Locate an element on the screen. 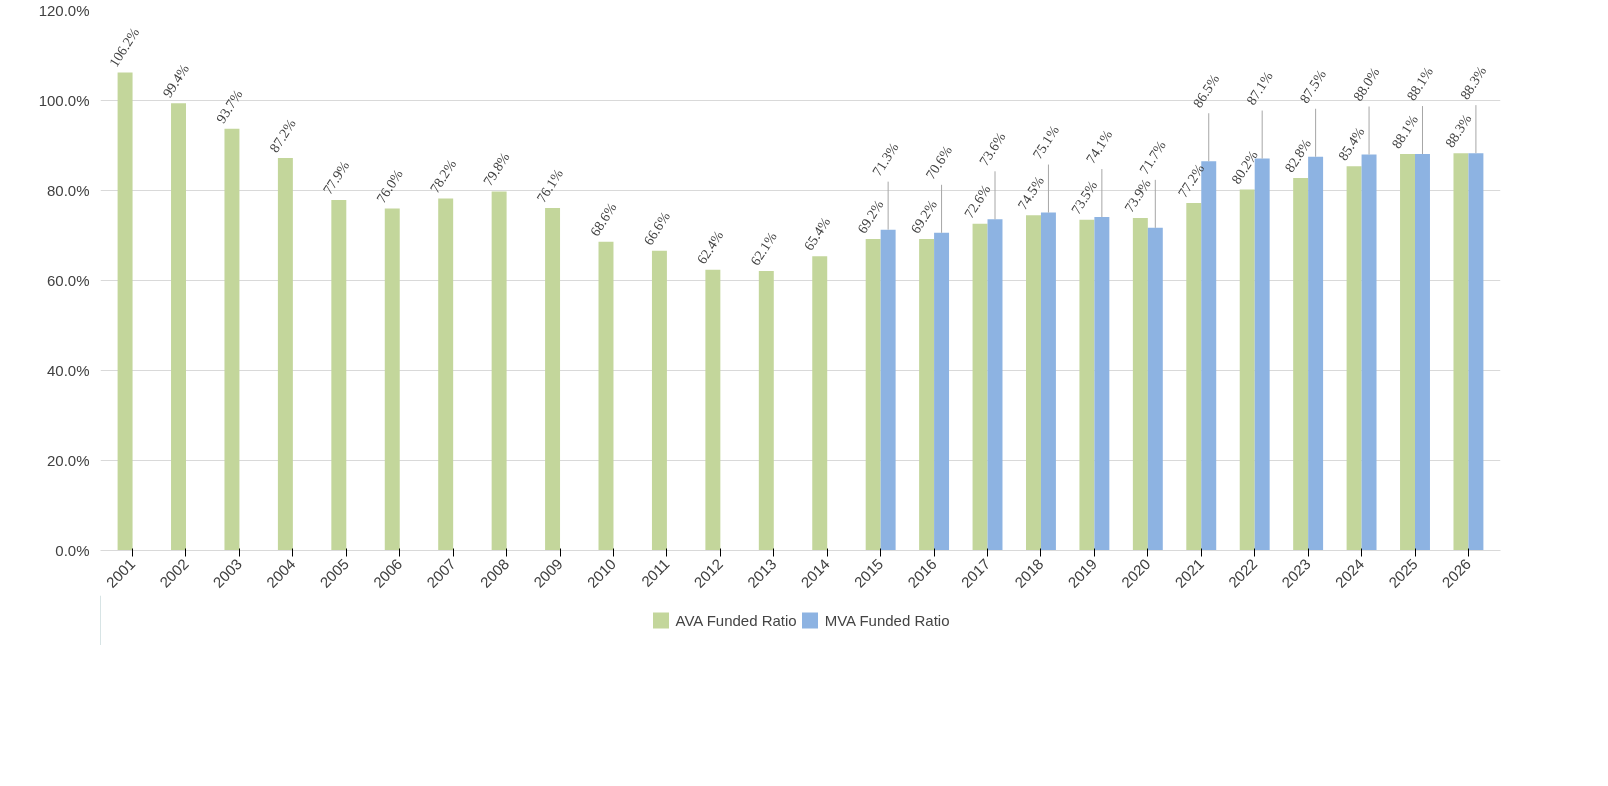  y-tick-label: 80.0% is located at coordinates (68, 190).